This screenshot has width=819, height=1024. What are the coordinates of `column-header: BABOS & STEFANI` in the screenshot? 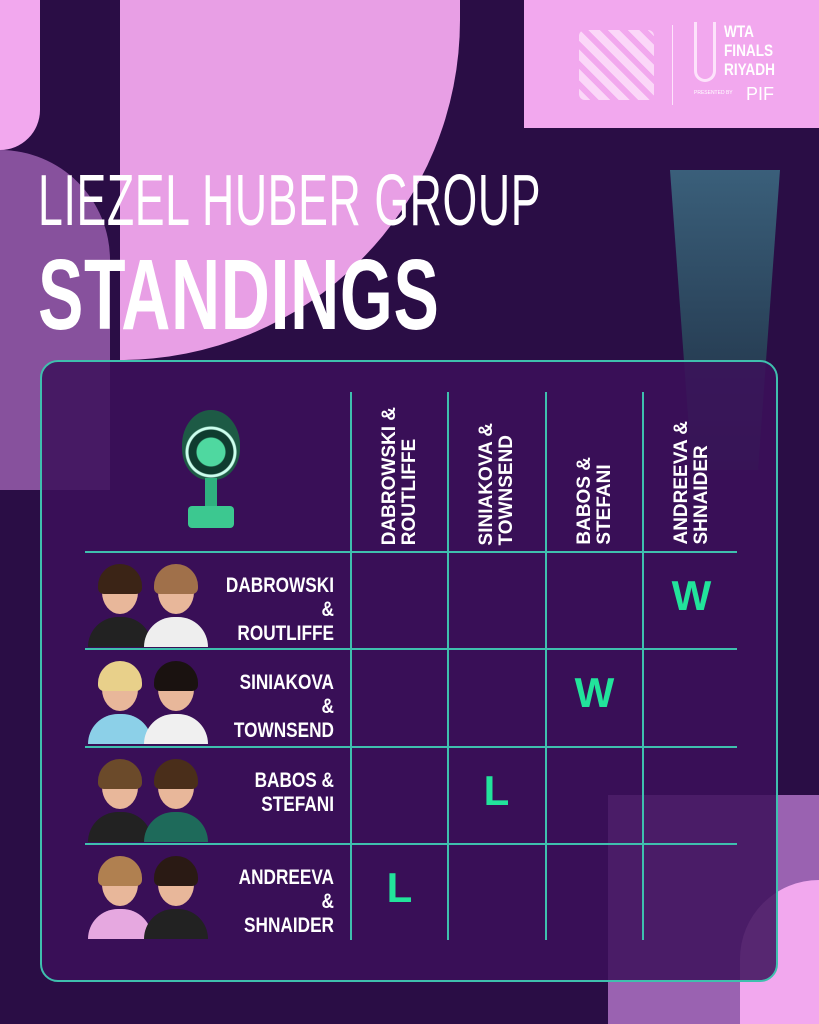 It's located at (594, 472).